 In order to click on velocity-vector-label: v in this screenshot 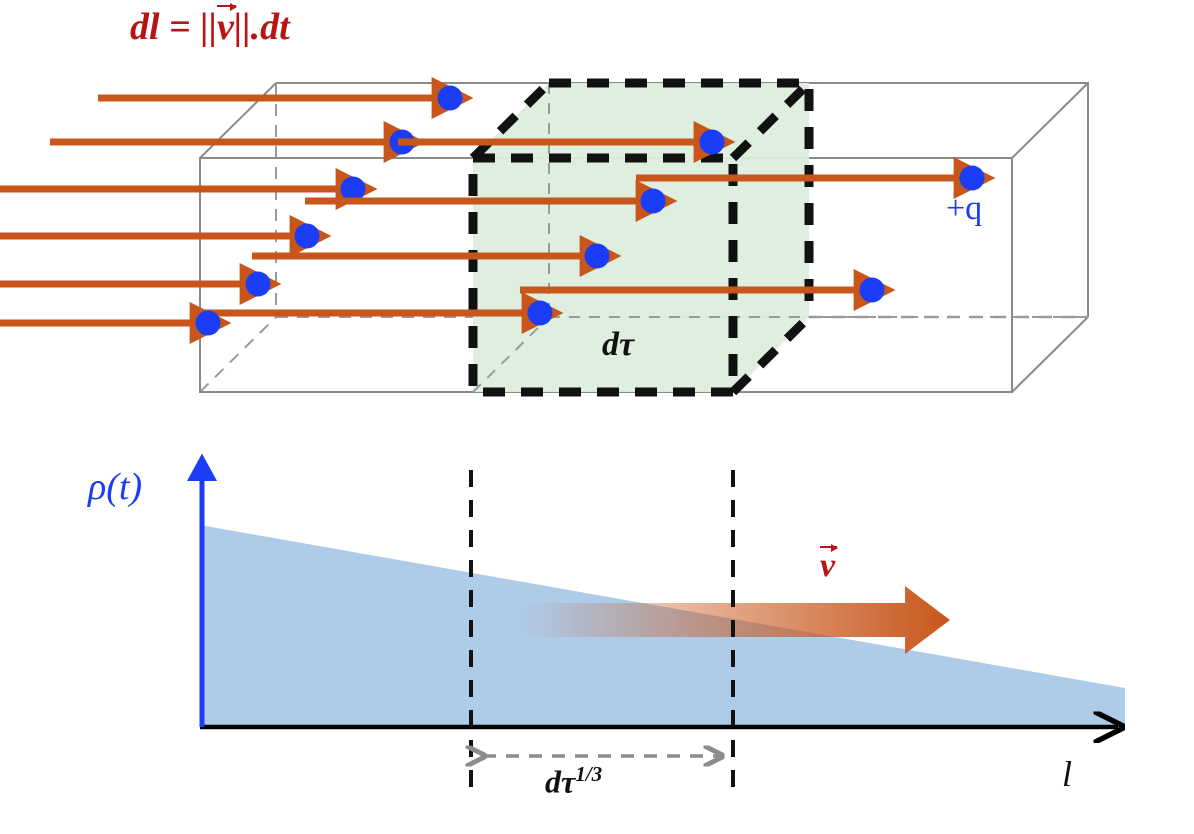, I will do `click(829, 564)`.